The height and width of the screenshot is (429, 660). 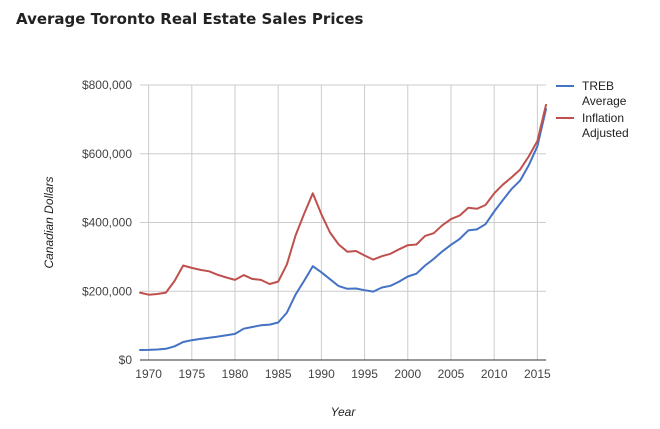 What do you see at coordinates (344, 412) in the screenshot?
I see `x-axis-title: Year` at bounding box center [344, 412].